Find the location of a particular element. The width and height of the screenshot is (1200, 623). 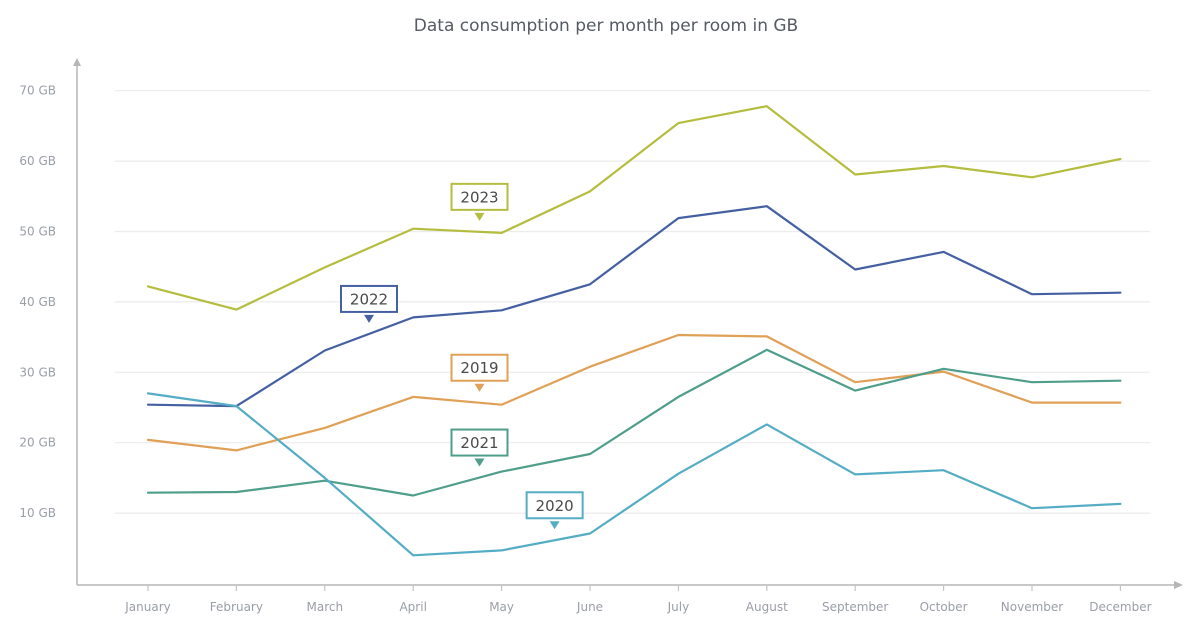

series-label-2019: 2019 is located at coordinates (479, 372).